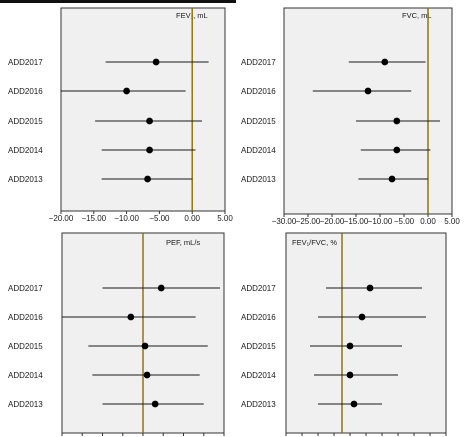 The height and width of the screenshot is (437, 474). What do you see at coordinates (417, 15) in the screenshot?
I see `panel-title: FVC, mL` at bounding box center [417, 15].